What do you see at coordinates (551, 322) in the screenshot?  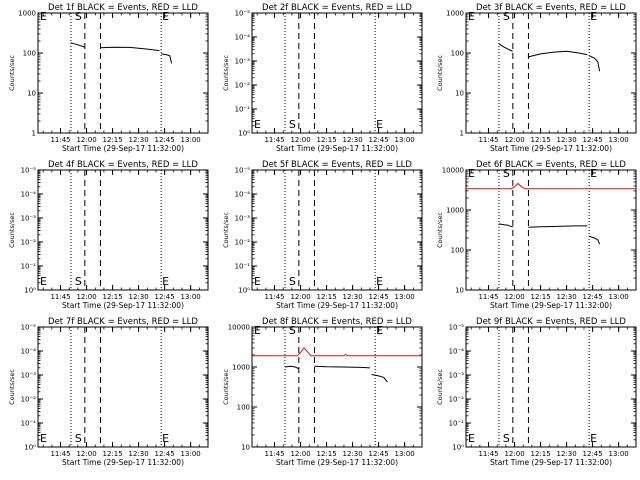 I see `chart-title: Det 9f BLACK = Events, RED = LLD` at bounding box center [551, 322].